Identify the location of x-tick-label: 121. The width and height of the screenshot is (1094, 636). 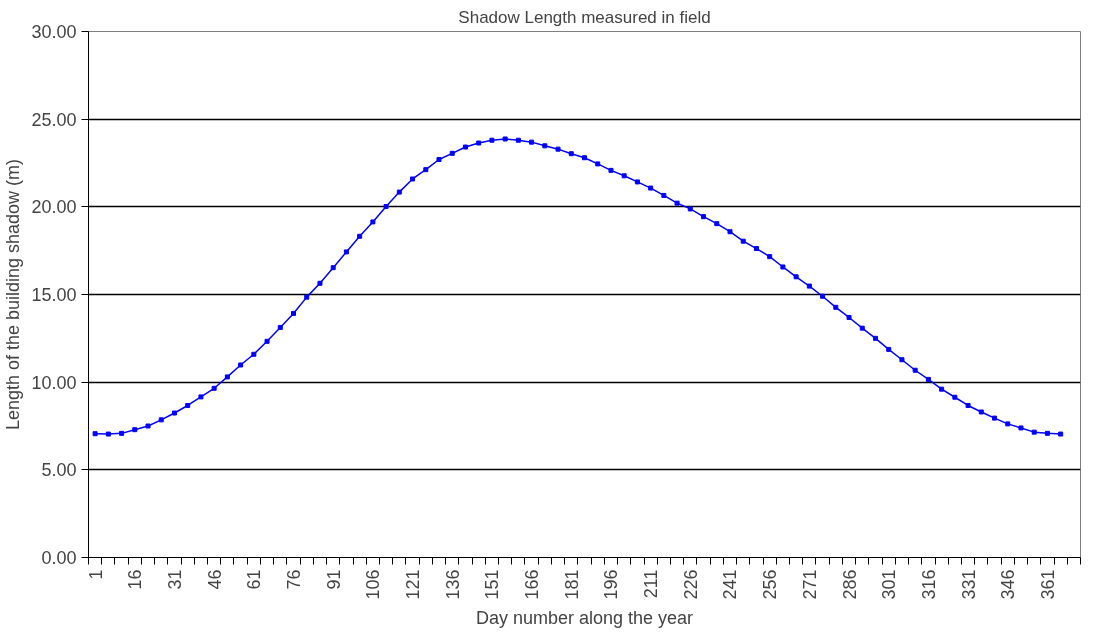
(413, 584).